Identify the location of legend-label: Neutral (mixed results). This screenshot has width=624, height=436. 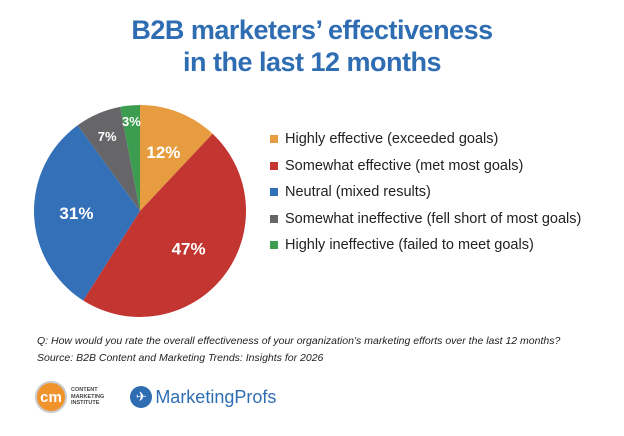
(358, 192).